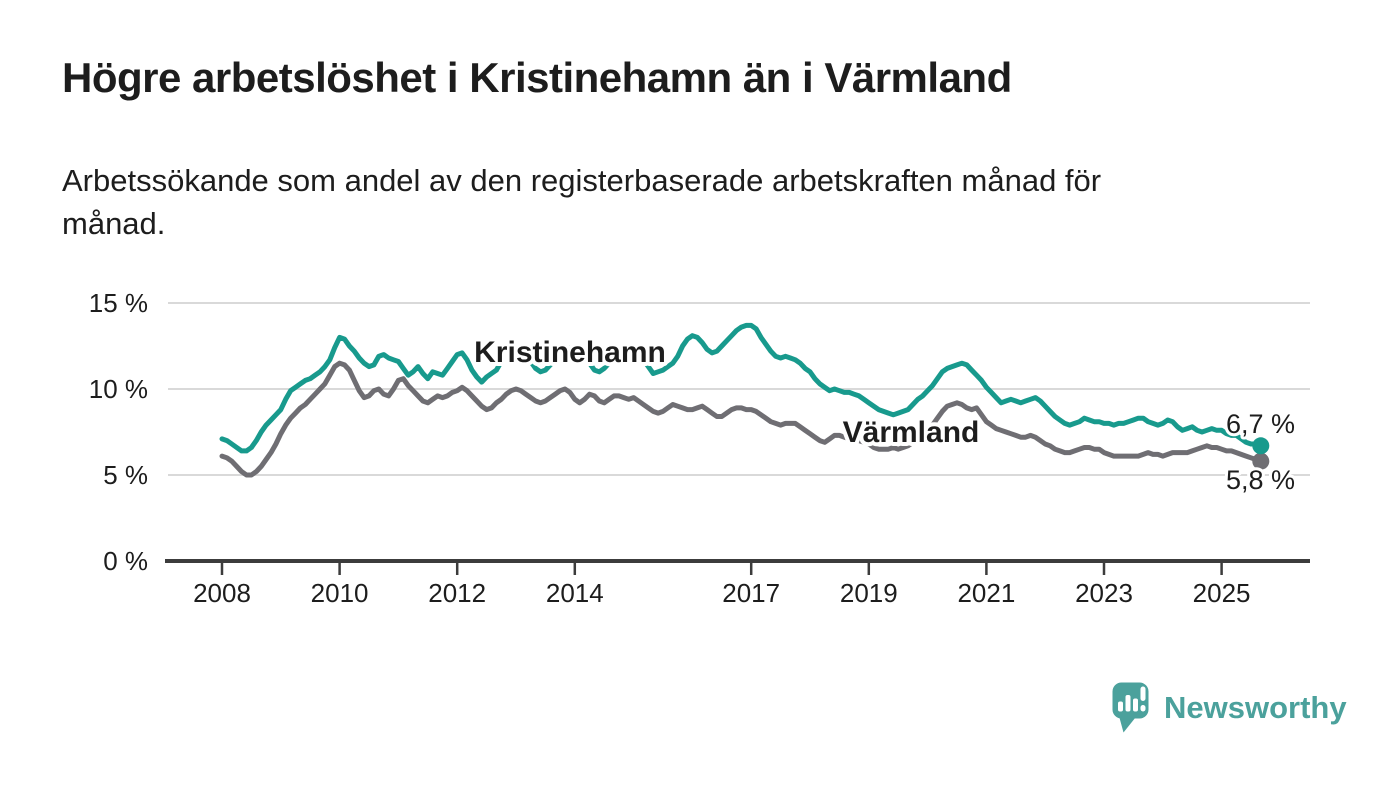 The image size is (1400, 794). What do you see at coordinates (222, 593) in the screenshot?
I see `x-tick-label-2008: 2008` at bounding box center [222, 593].